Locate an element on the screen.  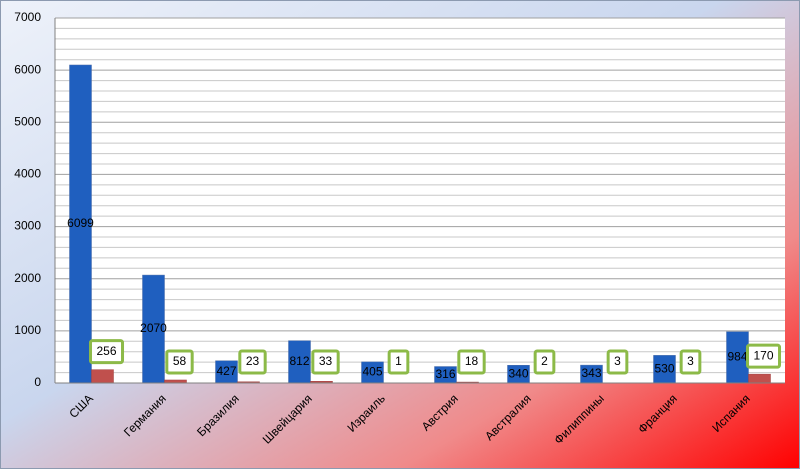
data-label: 2070 is located at coordinates (153, 328).